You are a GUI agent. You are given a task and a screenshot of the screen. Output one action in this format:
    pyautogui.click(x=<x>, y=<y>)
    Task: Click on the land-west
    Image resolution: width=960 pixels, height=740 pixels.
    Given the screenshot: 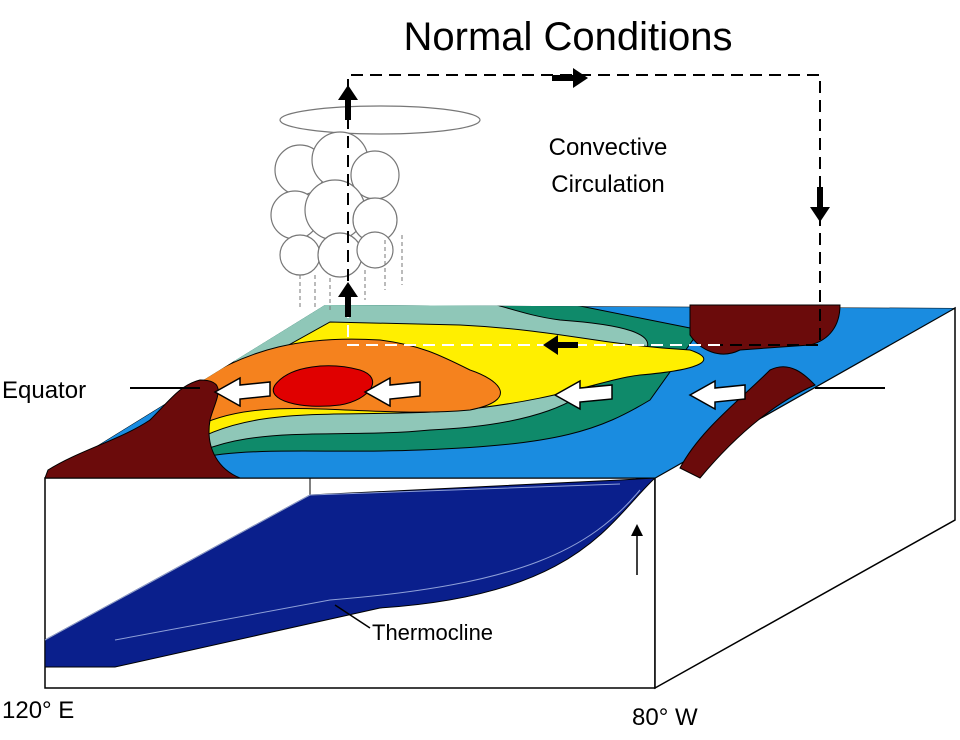 What is the action you would take?
    pyautogui.click(x=142, y=429)
    